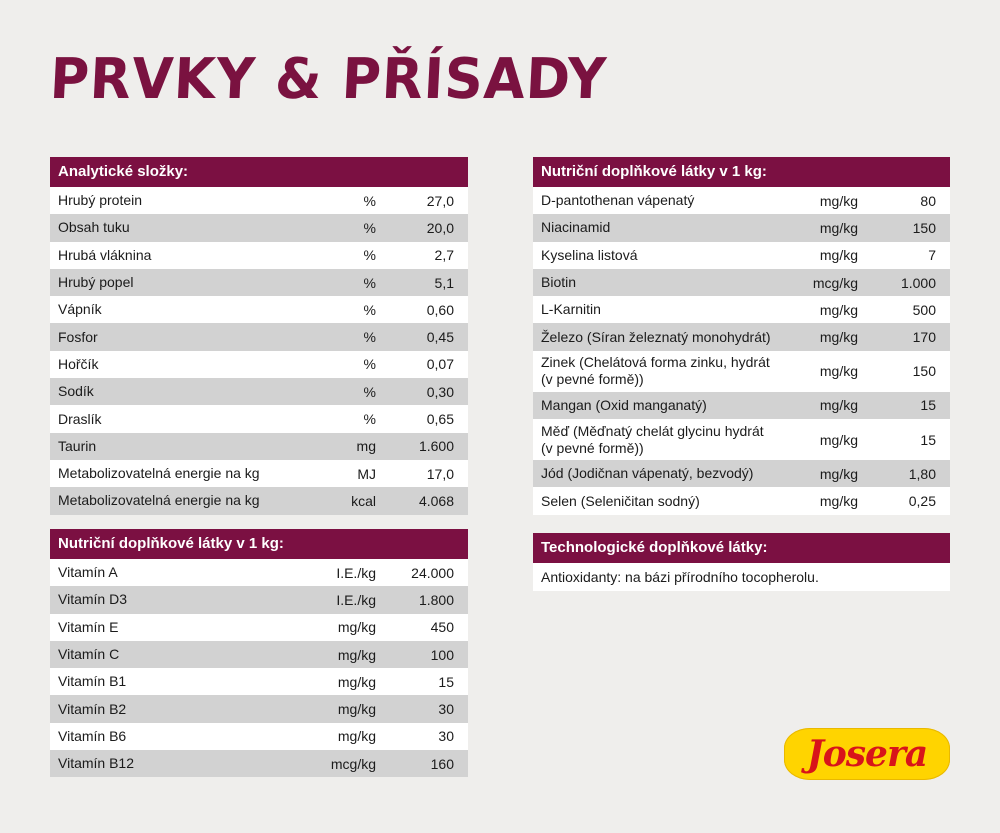 The width and height of the screenshot is (1000, 833). What do you see at coordinates (259, 255) in the screenshot?
I see `table-row: Hrubá vláknina% 2,7` at bounding box center [259, 255].